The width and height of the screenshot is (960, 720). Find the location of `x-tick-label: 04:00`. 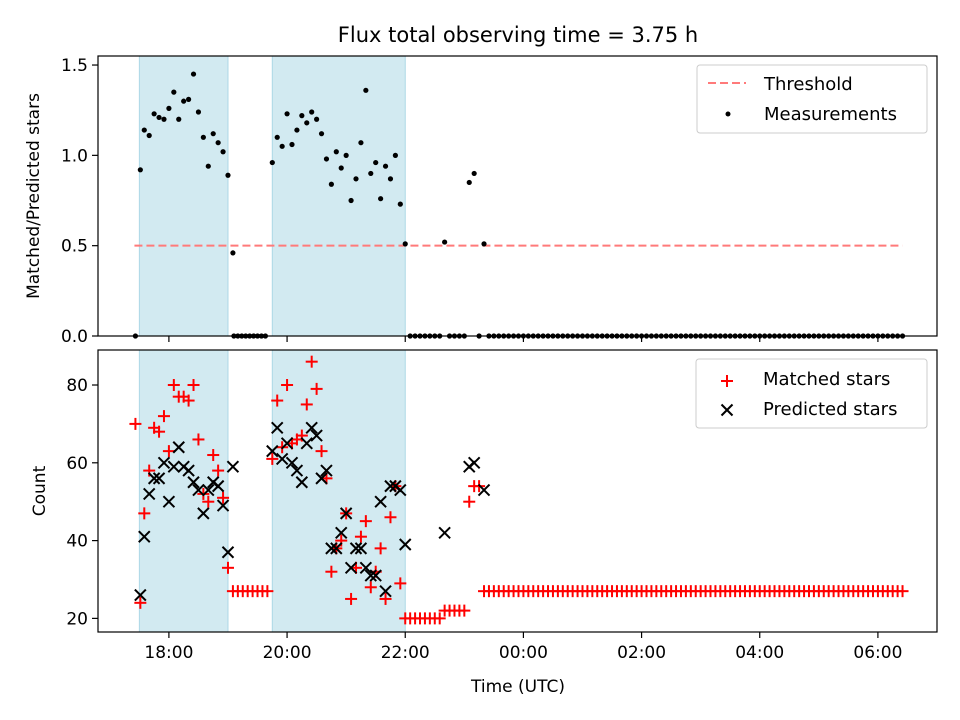

x-tick-label: 04:00 is located at coordinates (759, 653).